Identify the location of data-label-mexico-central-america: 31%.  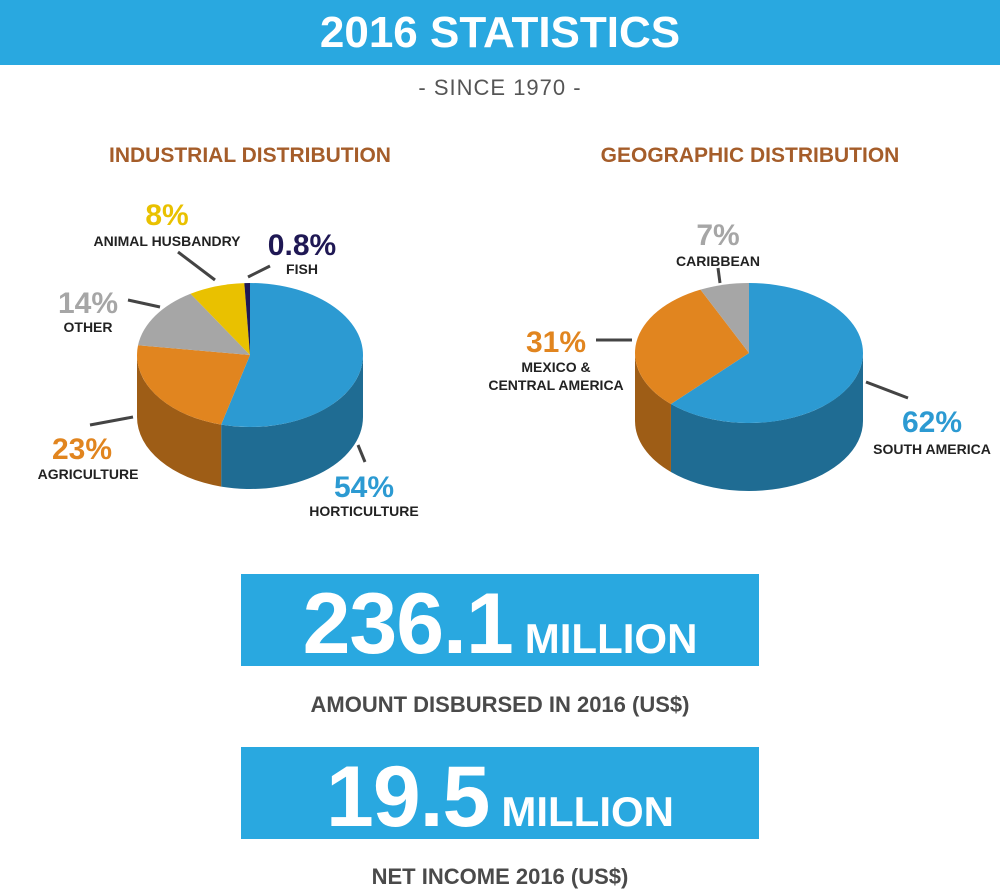
(556, 342).